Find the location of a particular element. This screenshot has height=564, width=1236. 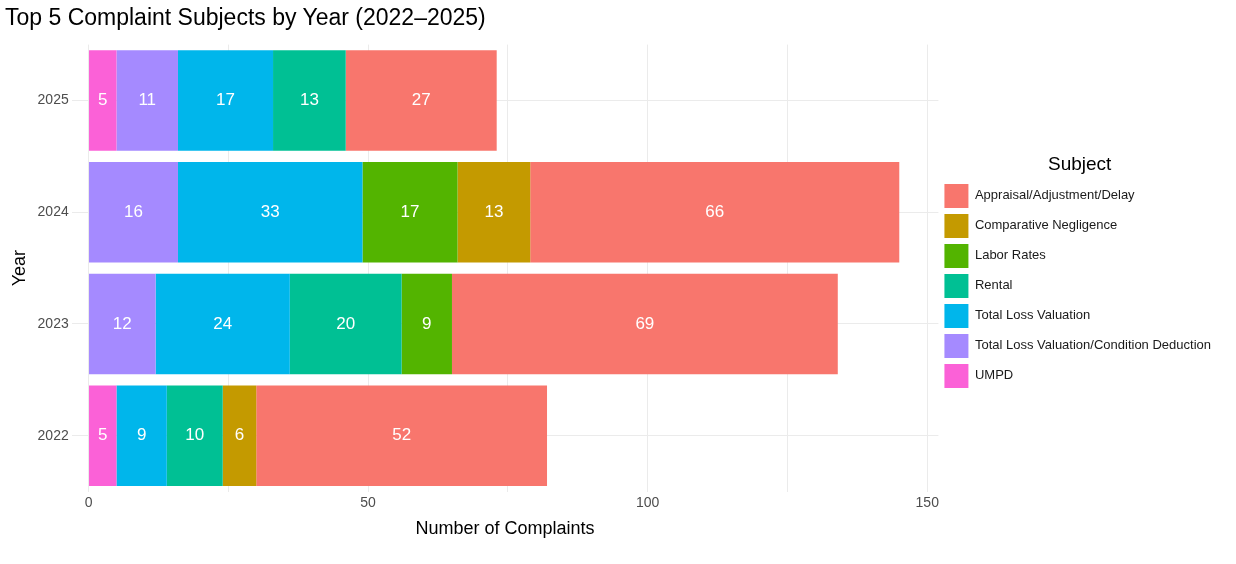

legend-label: Comparative Negligence is located at coordinates (1046, 225).